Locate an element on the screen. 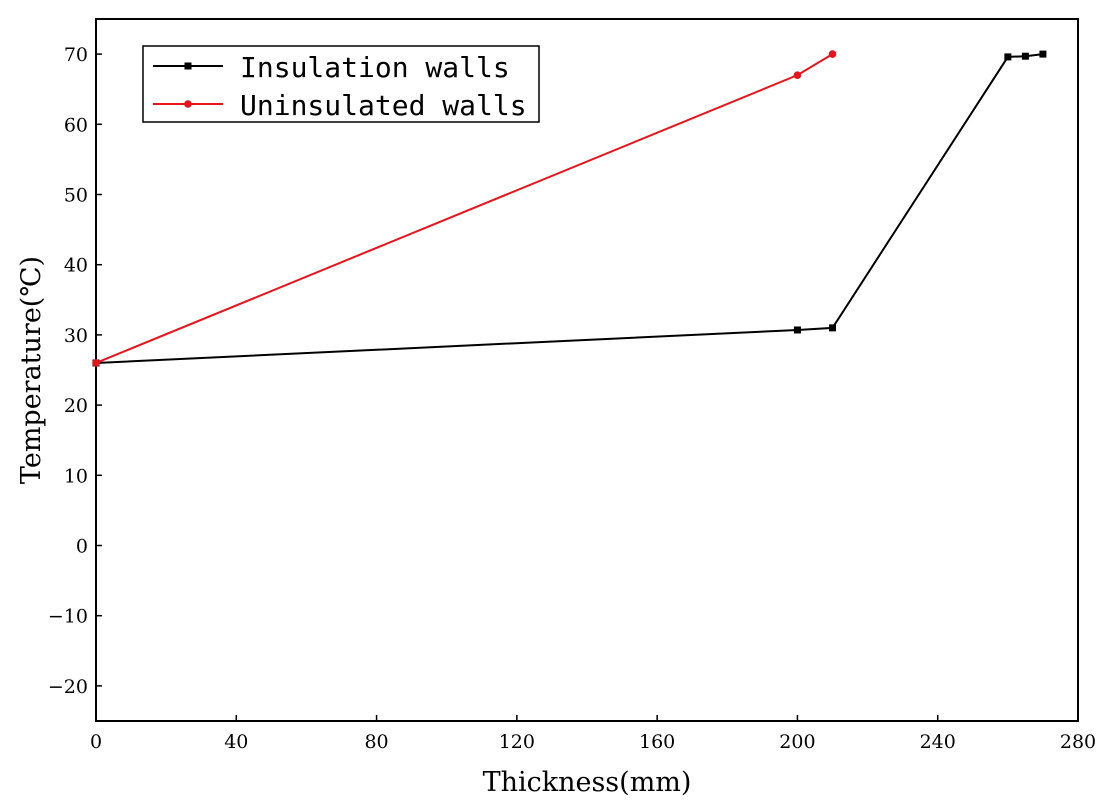 This screenshot has height=809, width=1111. x-axis-ticks: 0 40 80 120 160 200 240 280 is located at coordinates (593, 734).